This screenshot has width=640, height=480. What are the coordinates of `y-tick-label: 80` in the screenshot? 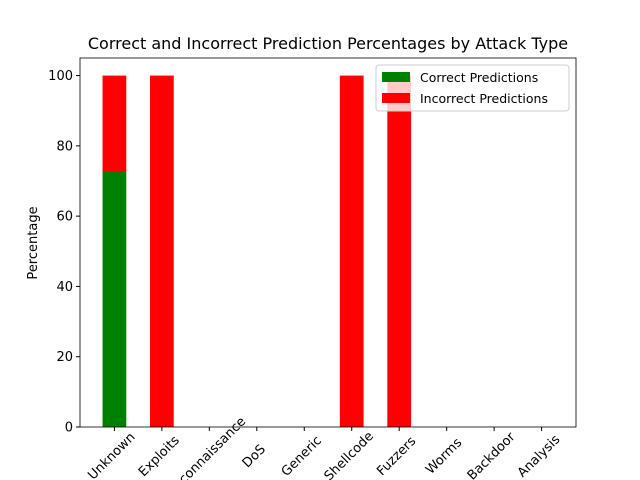 It's located at (64, 146).